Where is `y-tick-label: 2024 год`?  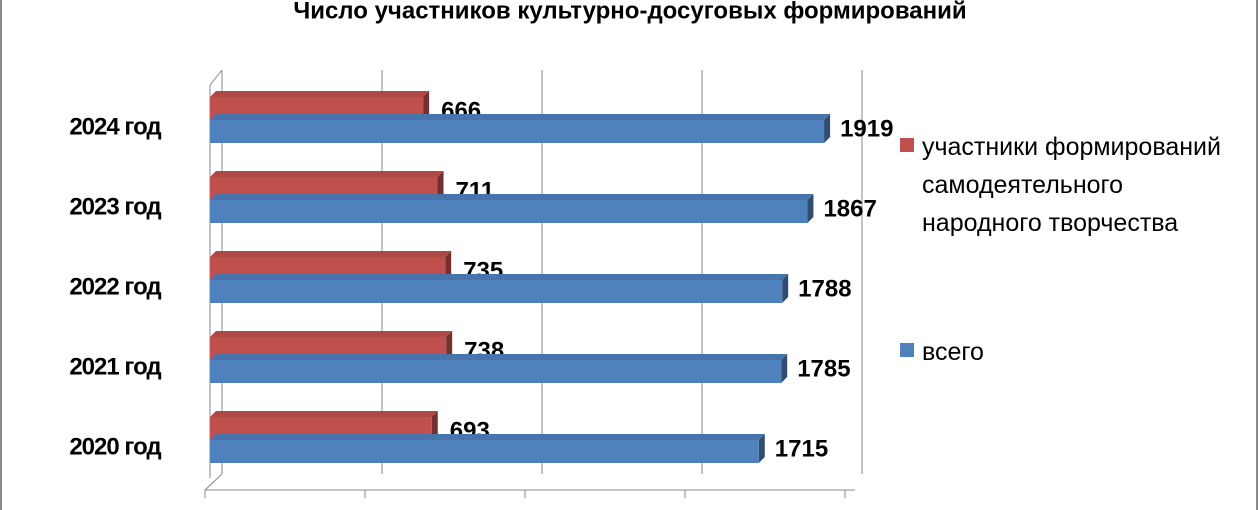
y-tick-label: 2024 год is located at coordinates (115, 126).